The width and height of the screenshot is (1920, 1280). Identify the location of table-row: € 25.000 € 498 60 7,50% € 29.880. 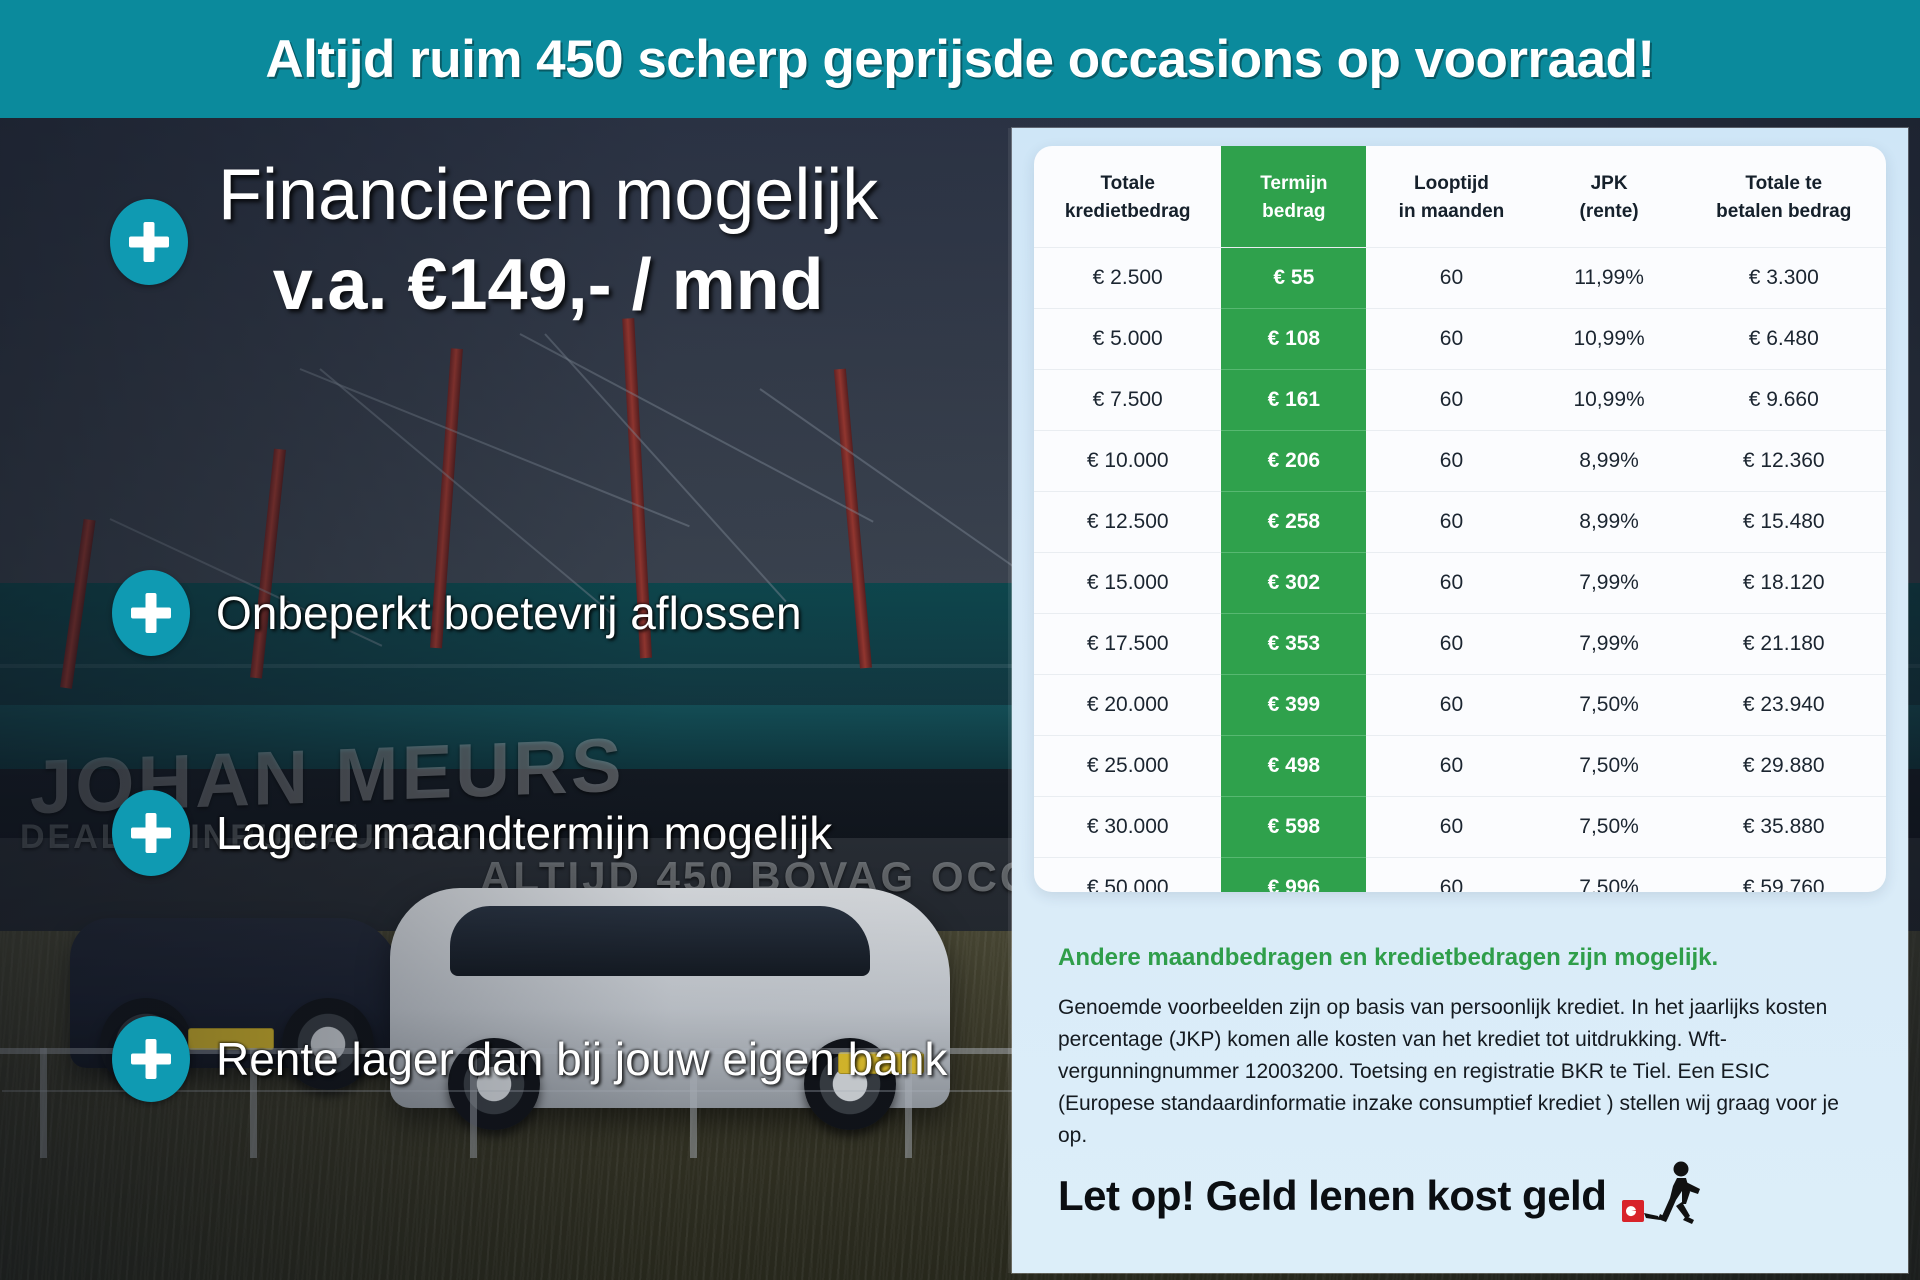
(1460, 766).